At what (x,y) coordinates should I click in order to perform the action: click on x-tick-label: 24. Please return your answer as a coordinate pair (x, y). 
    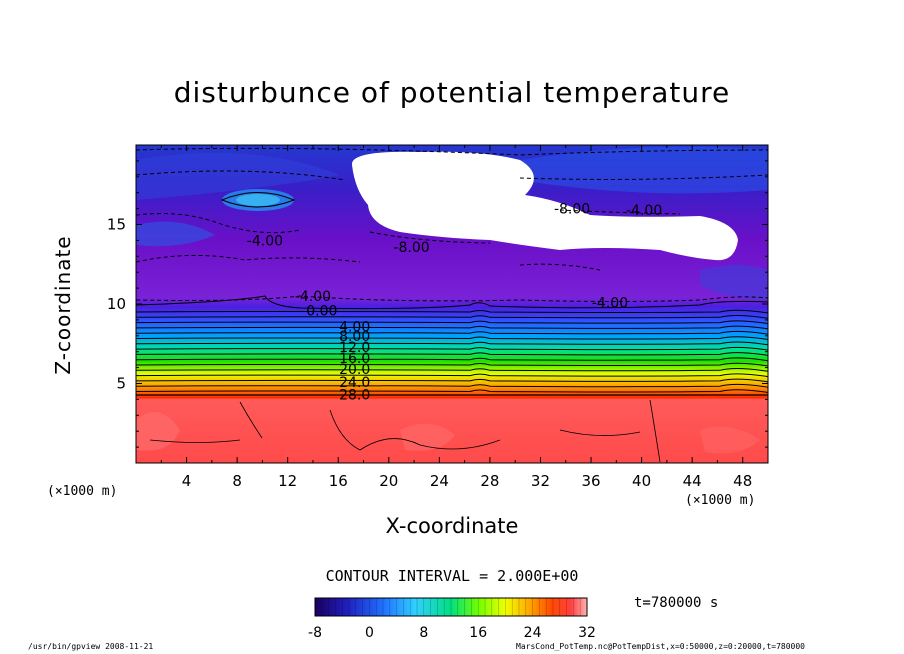
    Looking at the image, I should click on (439, 481).